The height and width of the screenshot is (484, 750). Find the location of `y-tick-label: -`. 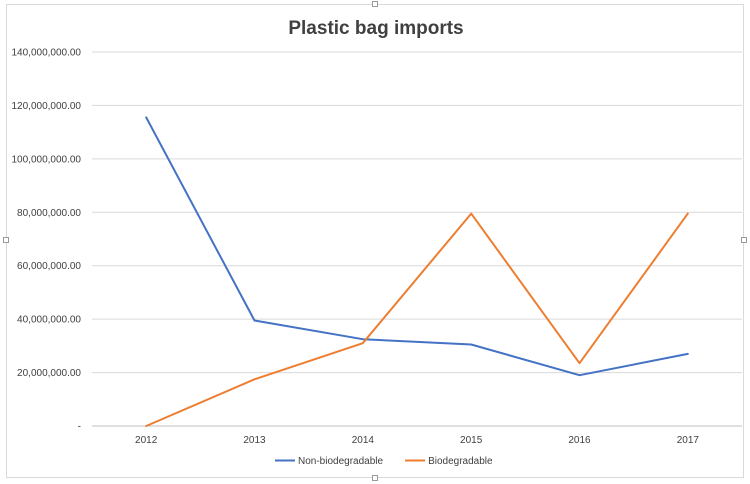

y-tick-label: - is located at coordinates (79, 427).